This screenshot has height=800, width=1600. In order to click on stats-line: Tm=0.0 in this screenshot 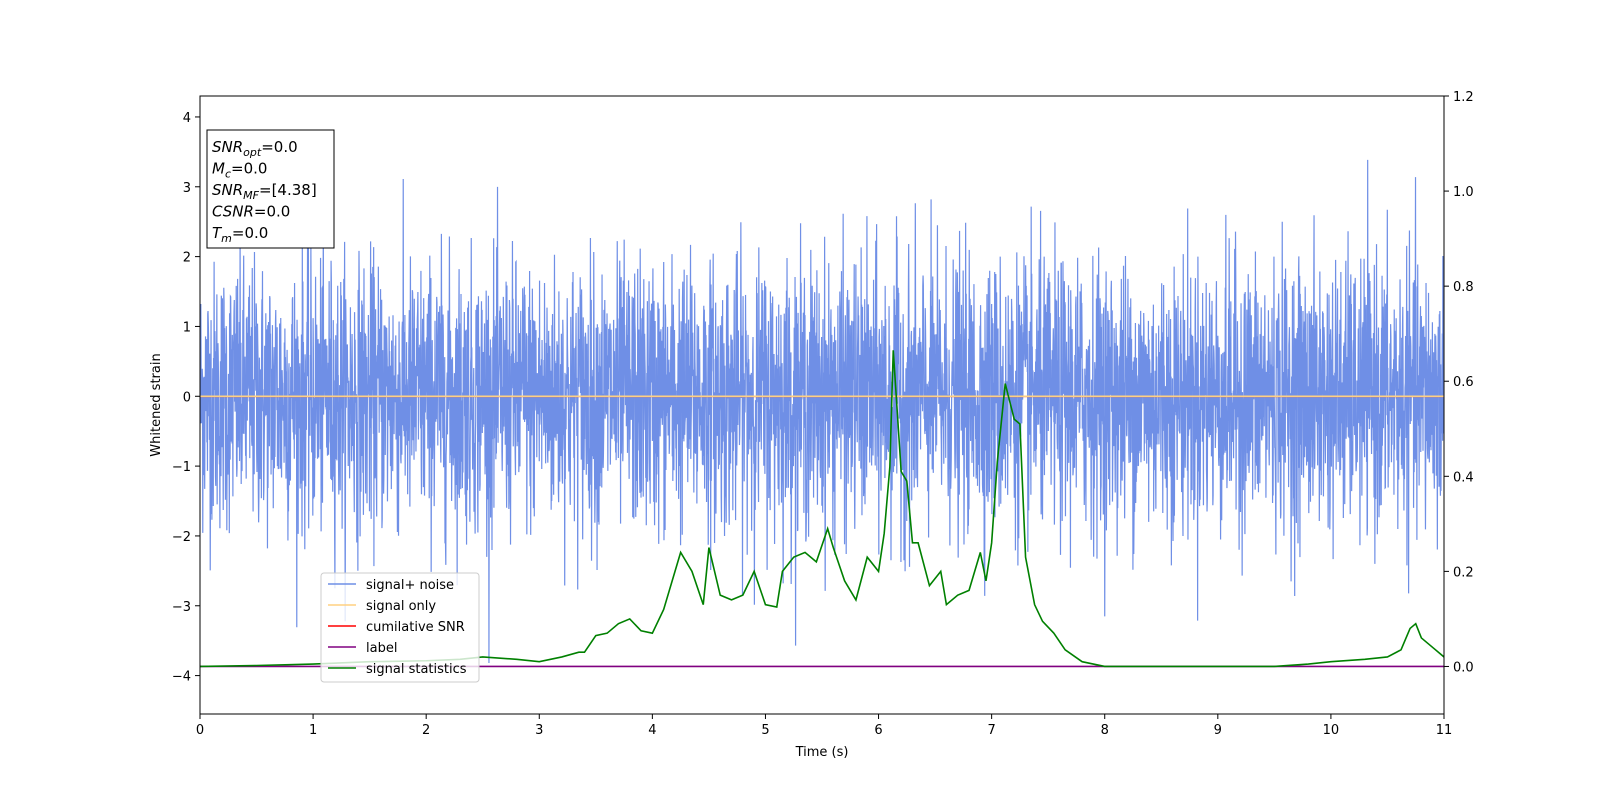, I will do `click(240, 234)`.